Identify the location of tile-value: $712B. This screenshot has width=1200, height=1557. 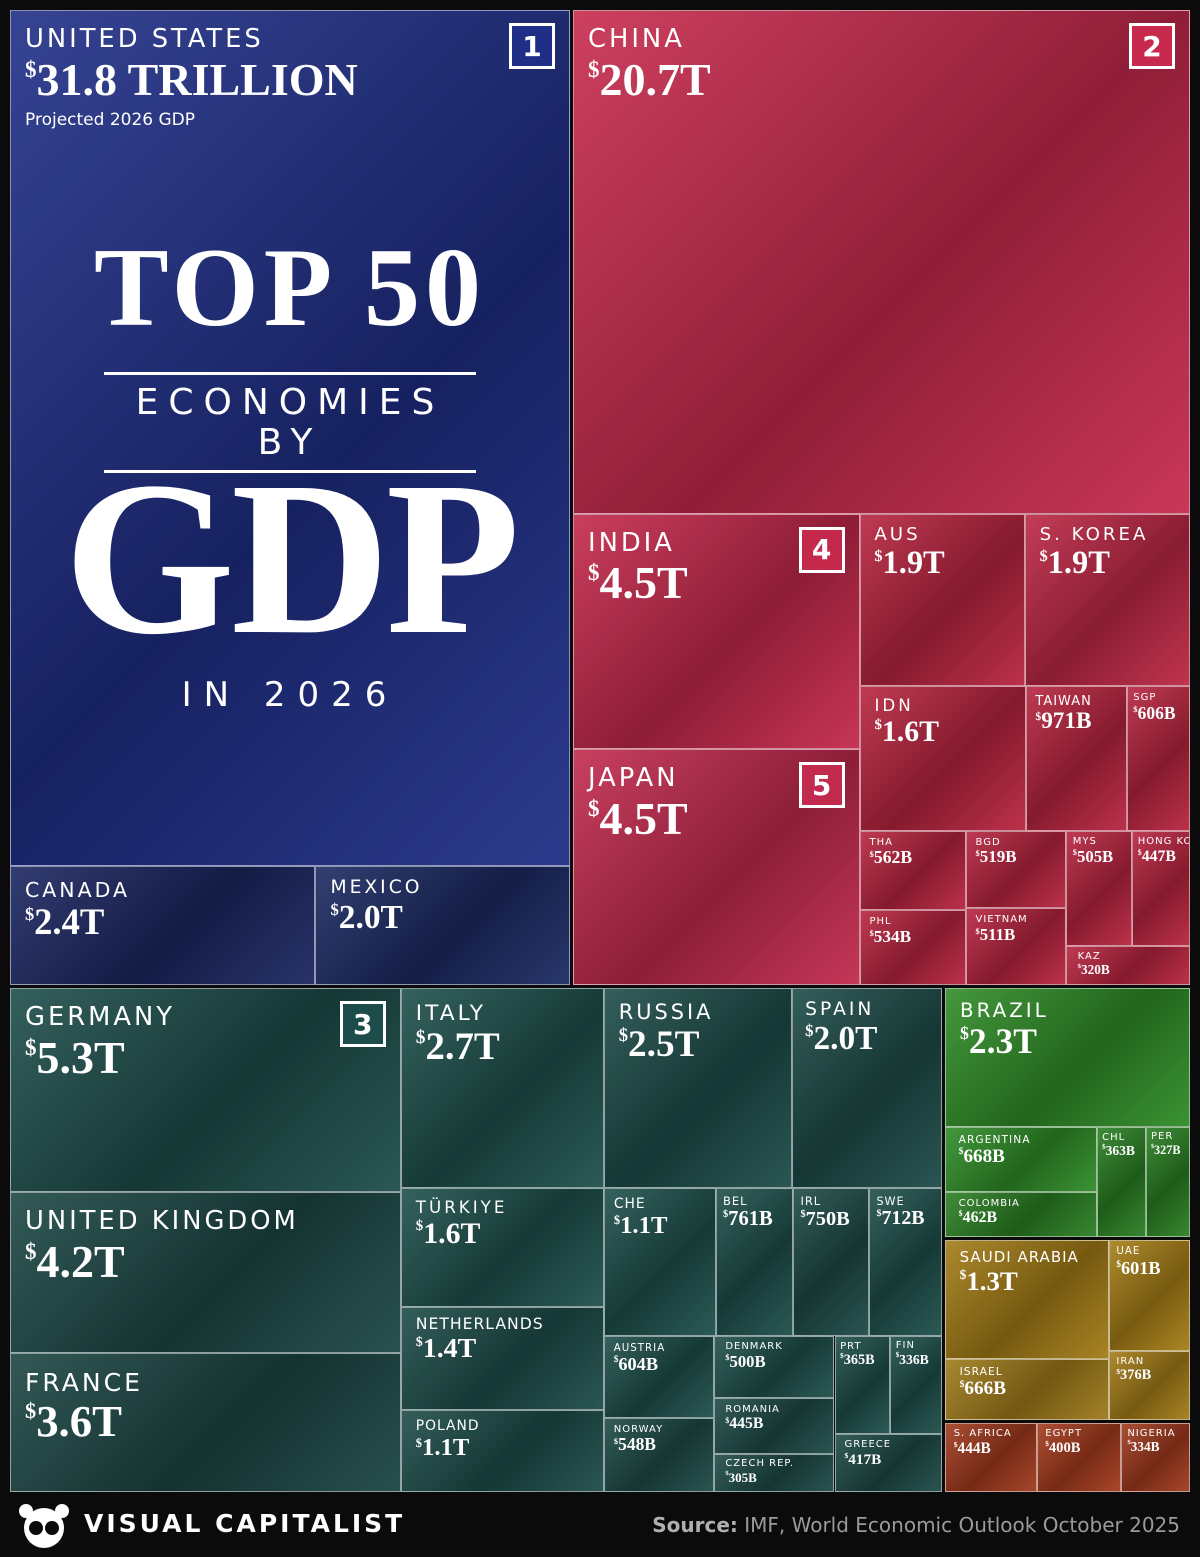
(900, 1217).